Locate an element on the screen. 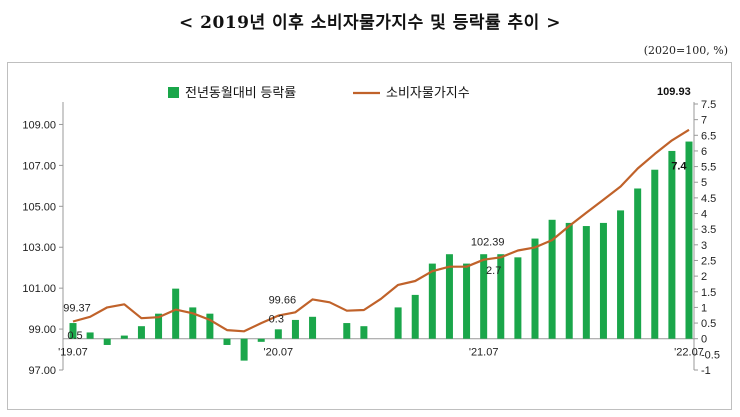 The image size is (740, 417). data-label: 99.66 is located at coordinates (283, 301).